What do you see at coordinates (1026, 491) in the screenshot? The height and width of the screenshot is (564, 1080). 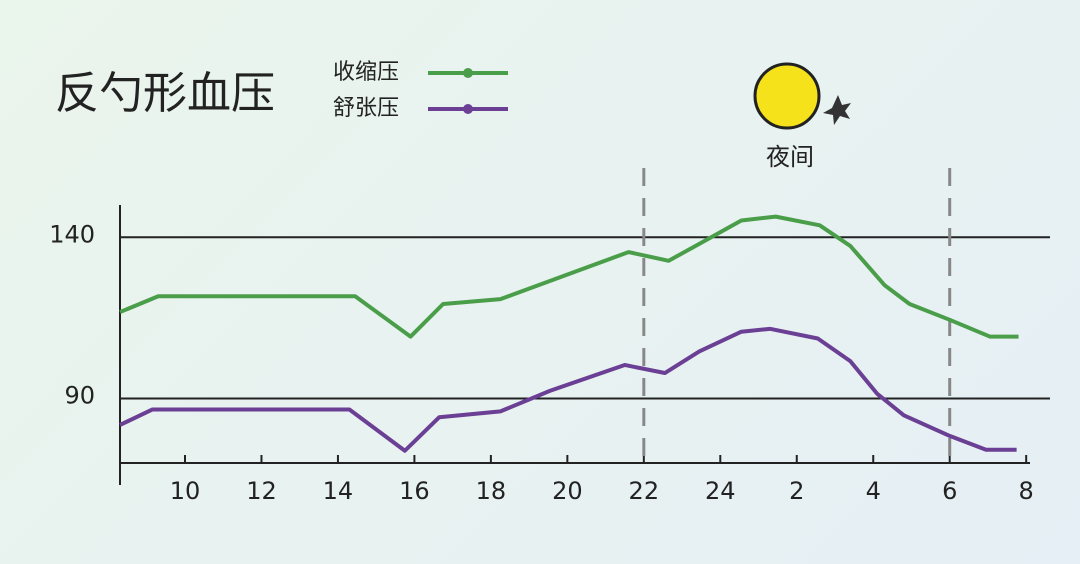 I see `x-tick-label: 8` at bounding box center [1026, 491].